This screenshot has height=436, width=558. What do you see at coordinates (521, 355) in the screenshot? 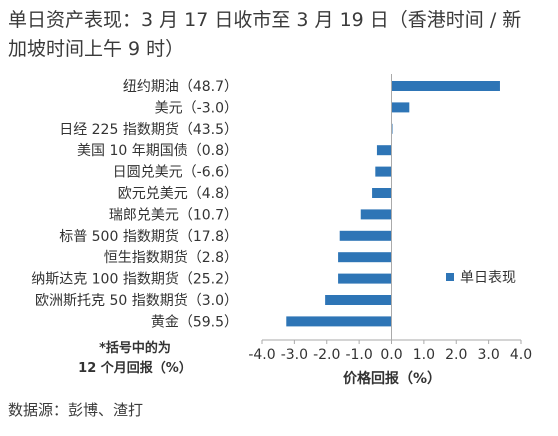
I see `x-tick-label: 4.0` at bounding box center [521, 355].